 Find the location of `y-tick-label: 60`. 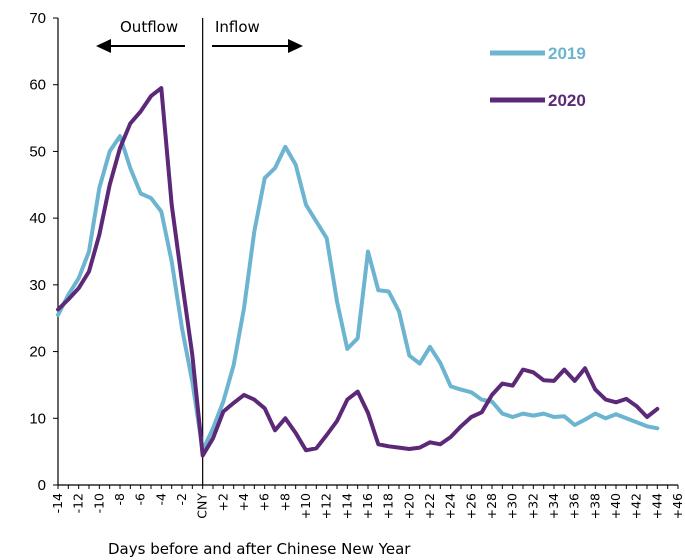

y-tick-label: 60 is located at coordinates (37, 85).